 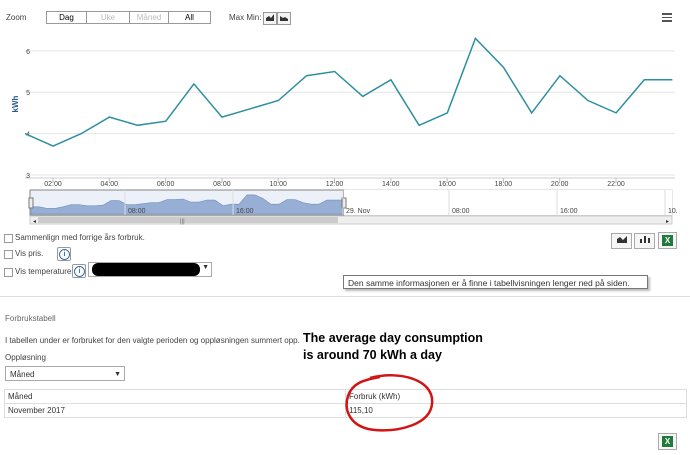 I want to click on scroll-left-icon: ◂, so click(x=34, y=222).